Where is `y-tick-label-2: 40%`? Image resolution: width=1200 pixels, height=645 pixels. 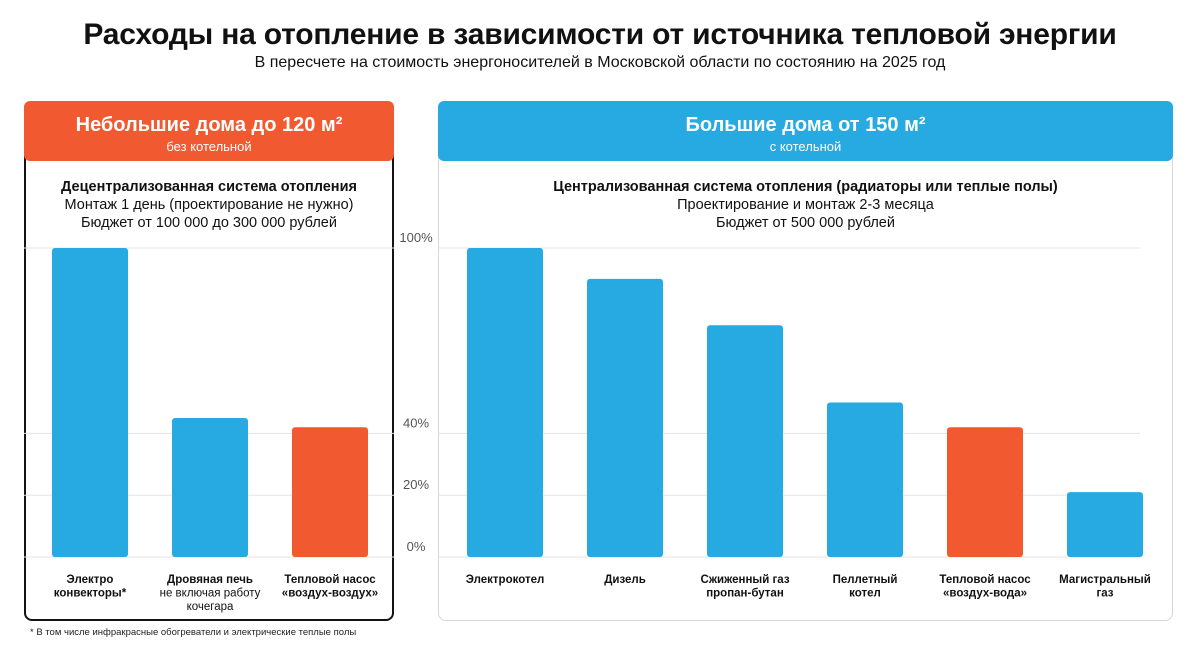 y-tick-label-2: 40% is located at coordinates (416, 422).